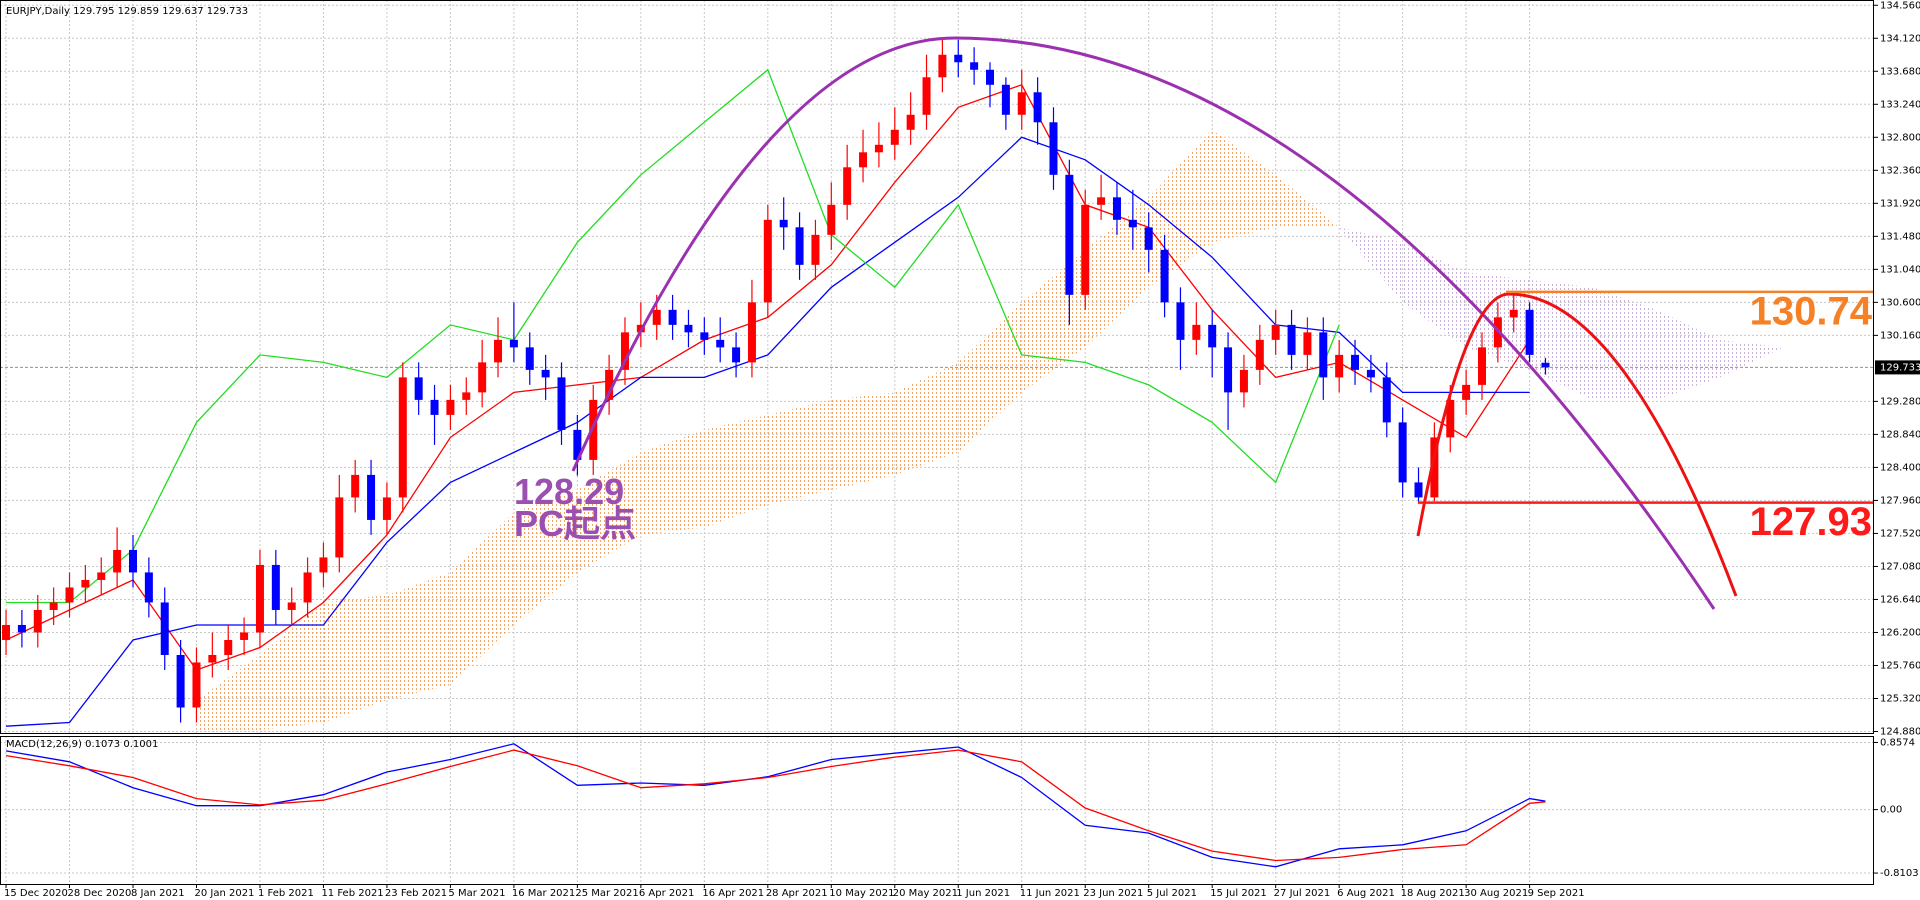  I want to click on x-tick-label: 5 Mar 2021, so click(476, 893).